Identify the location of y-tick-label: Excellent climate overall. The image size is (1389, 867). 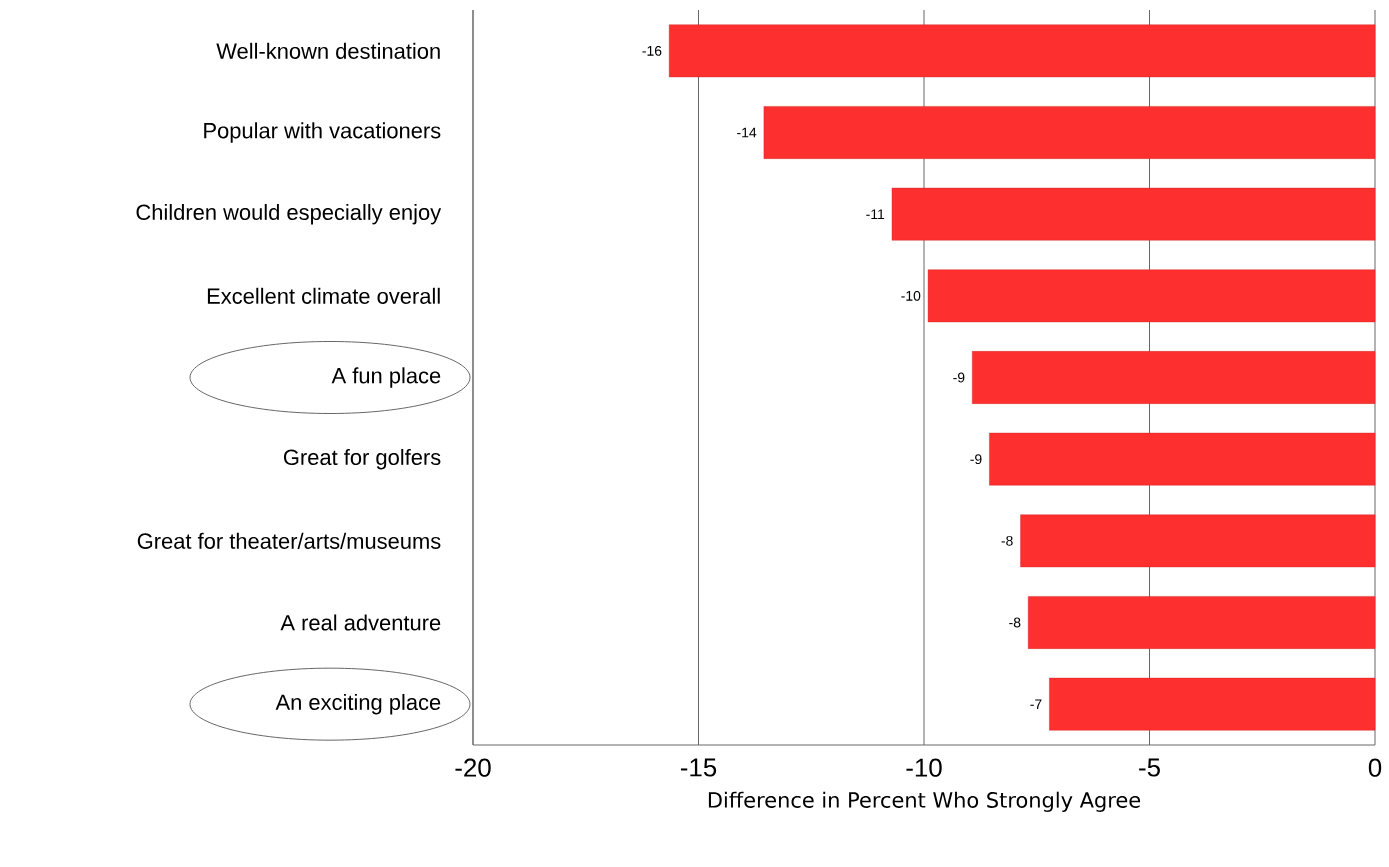
(323, 295).